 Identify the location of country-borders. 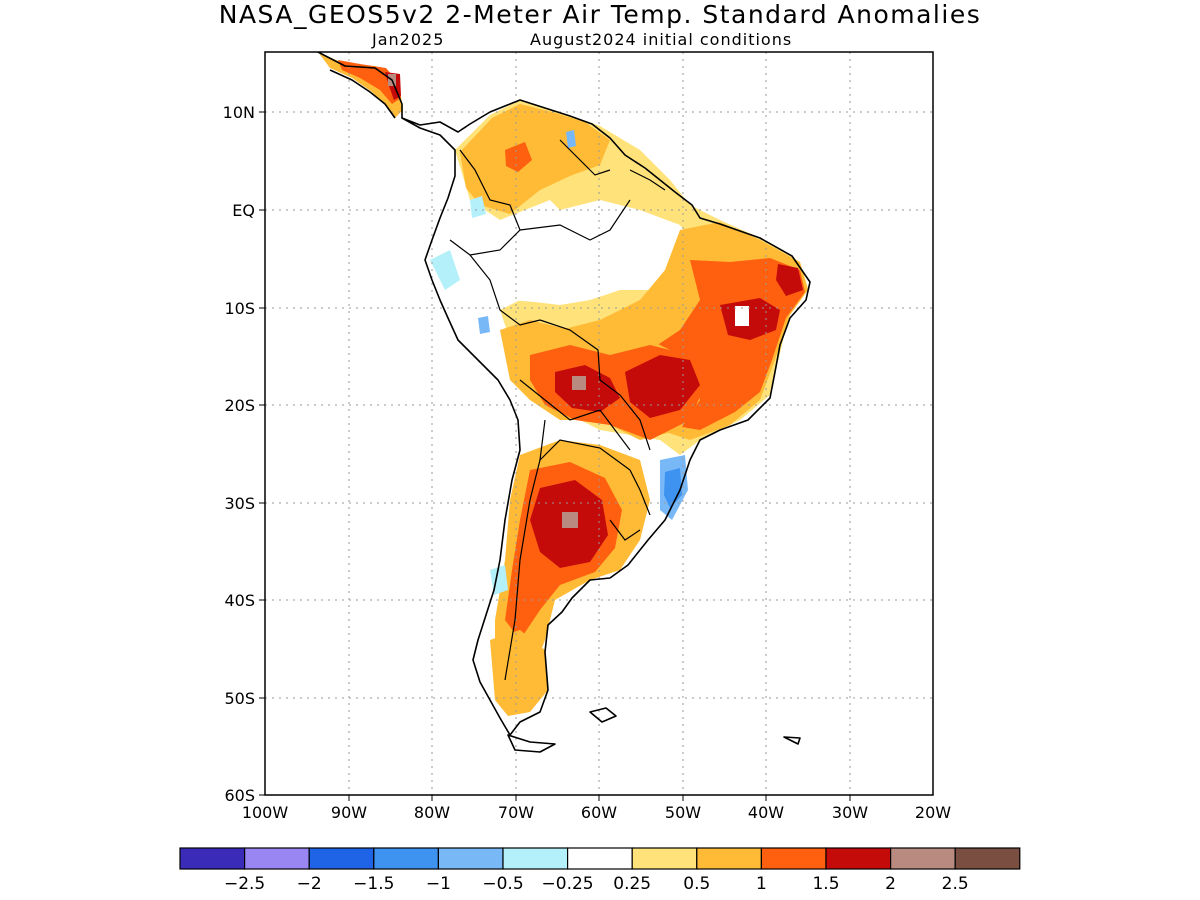
(557, 410).